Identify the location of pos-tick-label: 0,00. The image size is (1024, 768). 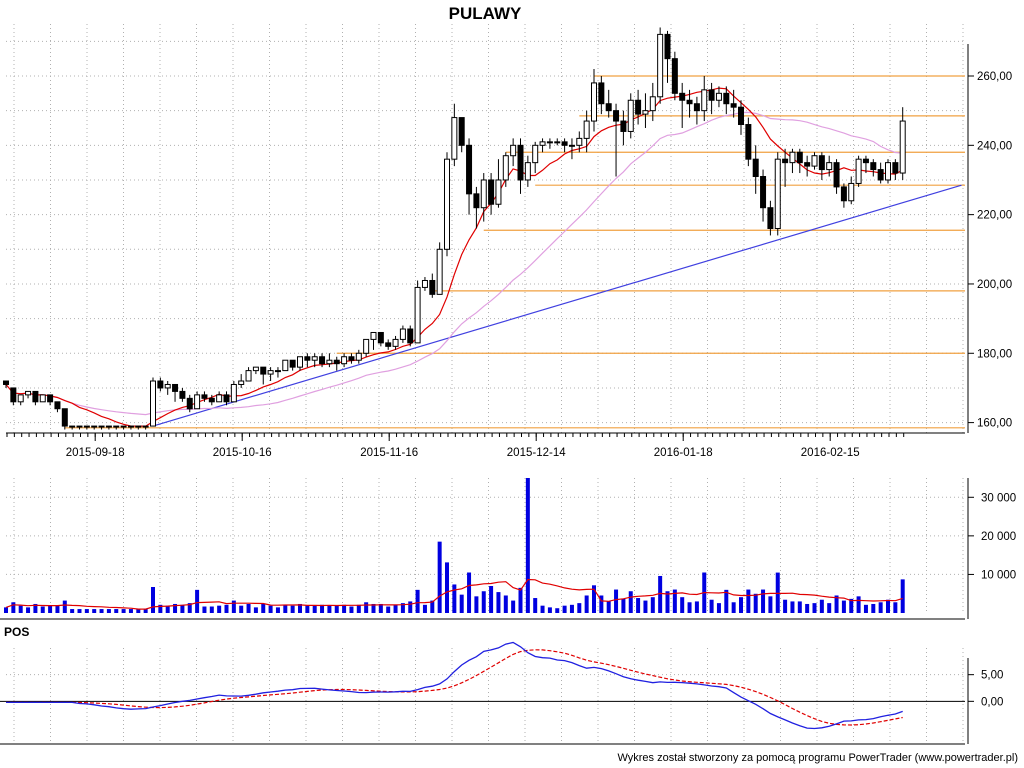
(992, 702).